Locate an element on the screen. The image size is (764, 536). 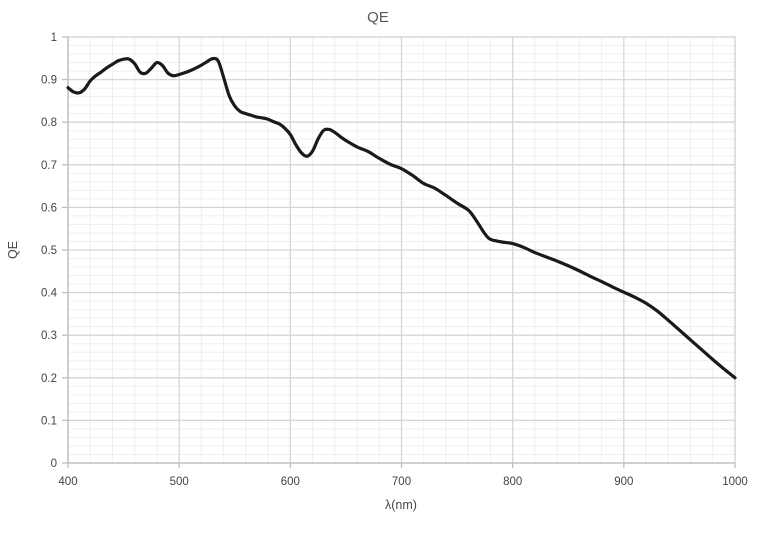
x-tick-label: 1000 is located at coordinates (735, 482).